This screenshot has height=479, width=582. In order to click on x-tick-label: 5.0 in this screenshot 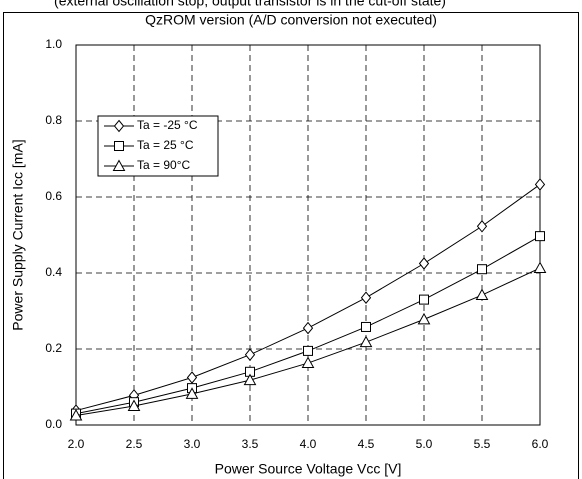, I will do `click(424, 444)`.